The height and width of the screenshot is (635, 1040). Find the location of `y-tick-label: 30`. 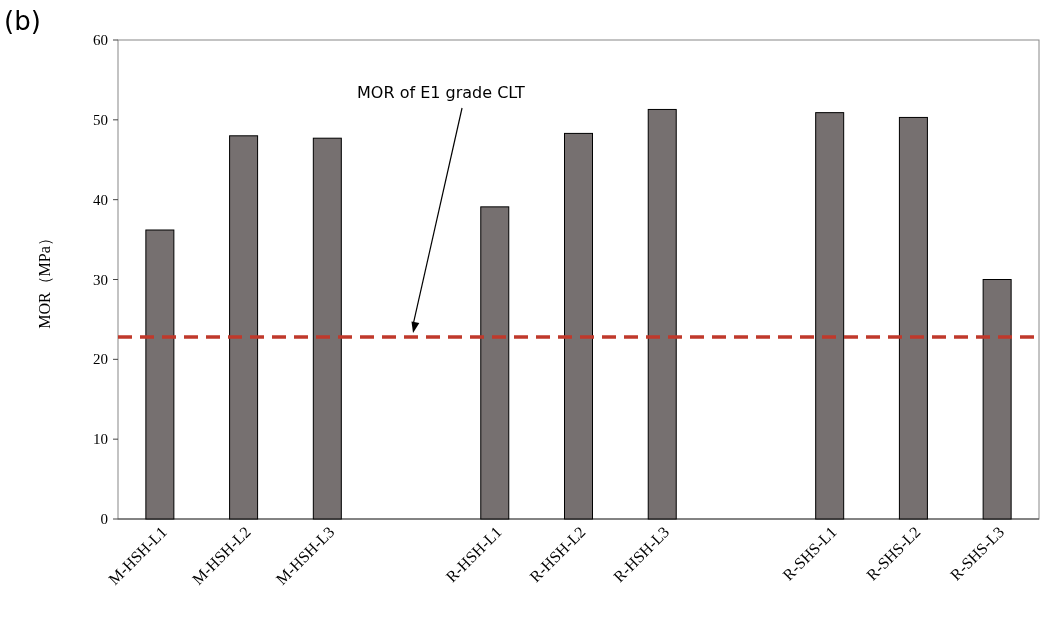

y-tick-label: 30 is located at coordinates (100, 279).